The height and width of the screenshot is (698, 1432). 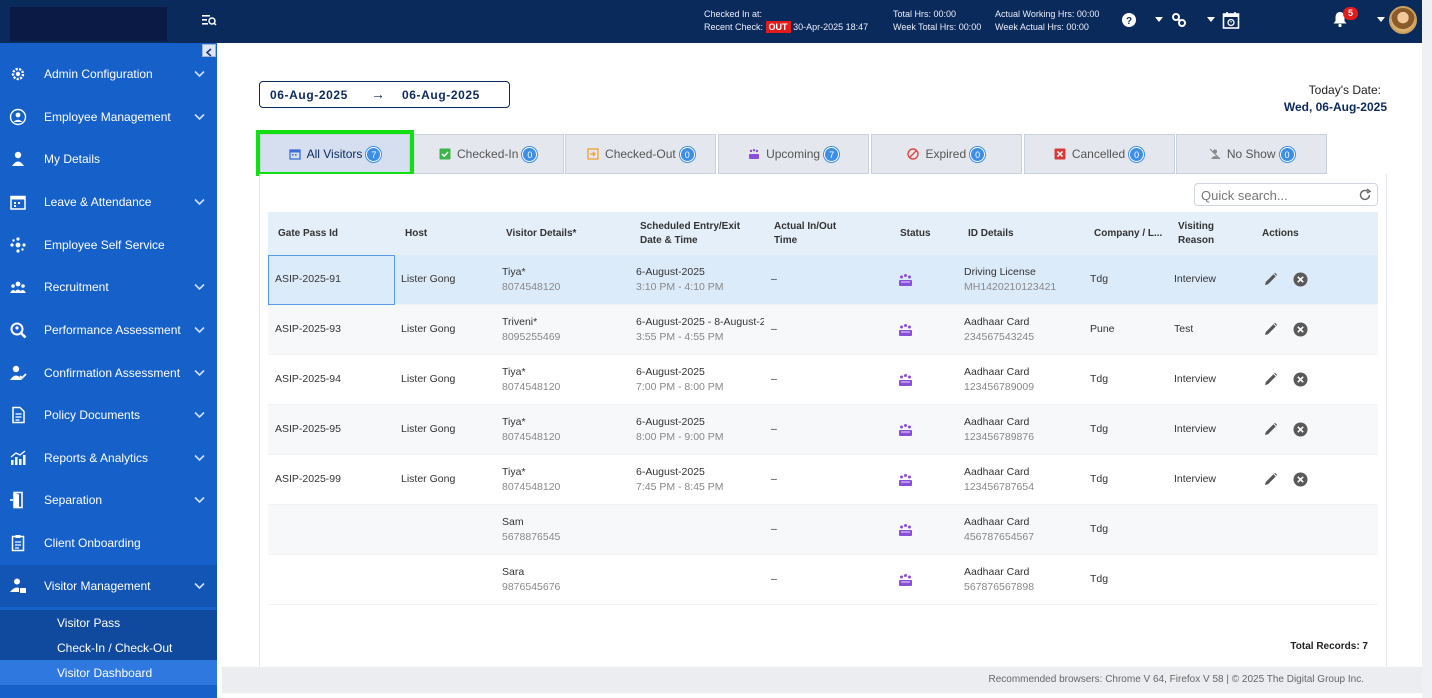 I want to click on visitor-details: Tiya* 8074548120, so click(x=531, y=480).